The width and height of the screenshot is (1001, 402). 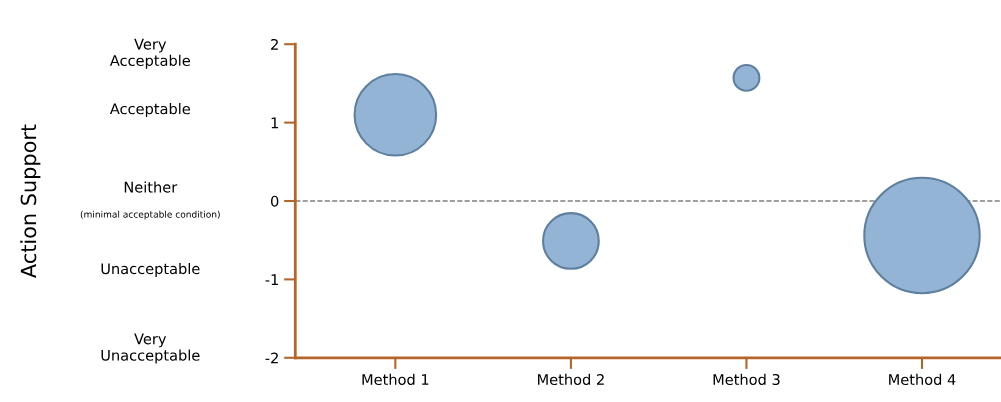 What do you see at coordinates (922, 379) in the screenshot?
I see `x-tick-label: Method 4` at bounding box center [922, 379].